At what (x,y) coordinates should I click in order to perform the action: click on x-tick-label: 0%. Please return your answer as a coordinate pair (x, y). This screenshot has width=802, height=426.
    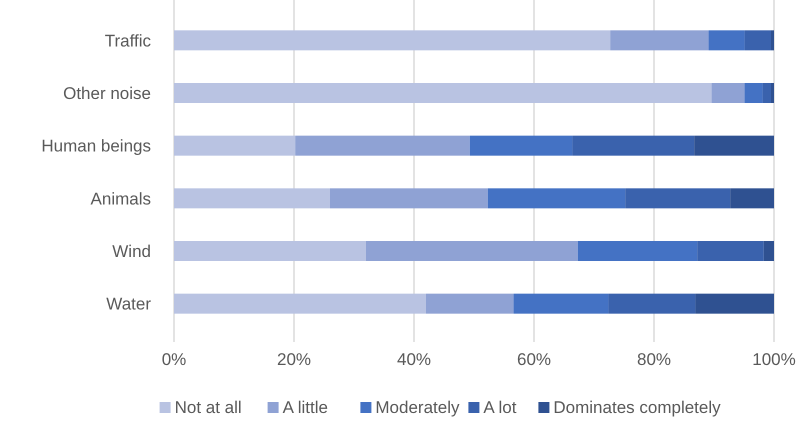
    Looking at the image, I should click on (174, 359).